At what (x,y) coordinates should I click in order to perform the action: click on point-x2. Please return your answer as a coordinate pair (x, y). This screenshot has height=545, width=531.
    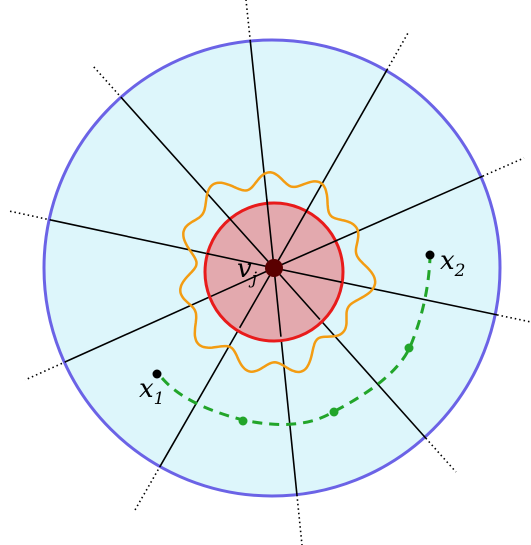
    Looking at the image, I should click on (430, 255).